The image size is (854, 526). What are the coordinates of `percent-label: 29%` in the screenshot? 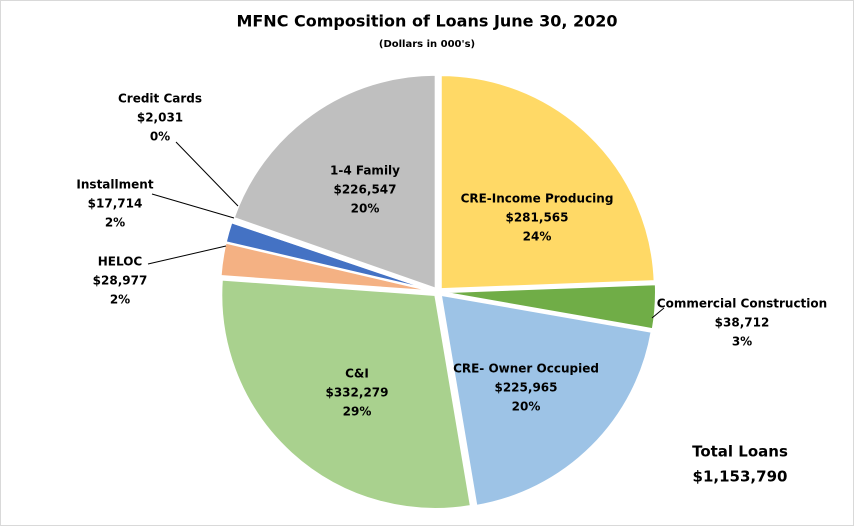 It's located at (357, 412).